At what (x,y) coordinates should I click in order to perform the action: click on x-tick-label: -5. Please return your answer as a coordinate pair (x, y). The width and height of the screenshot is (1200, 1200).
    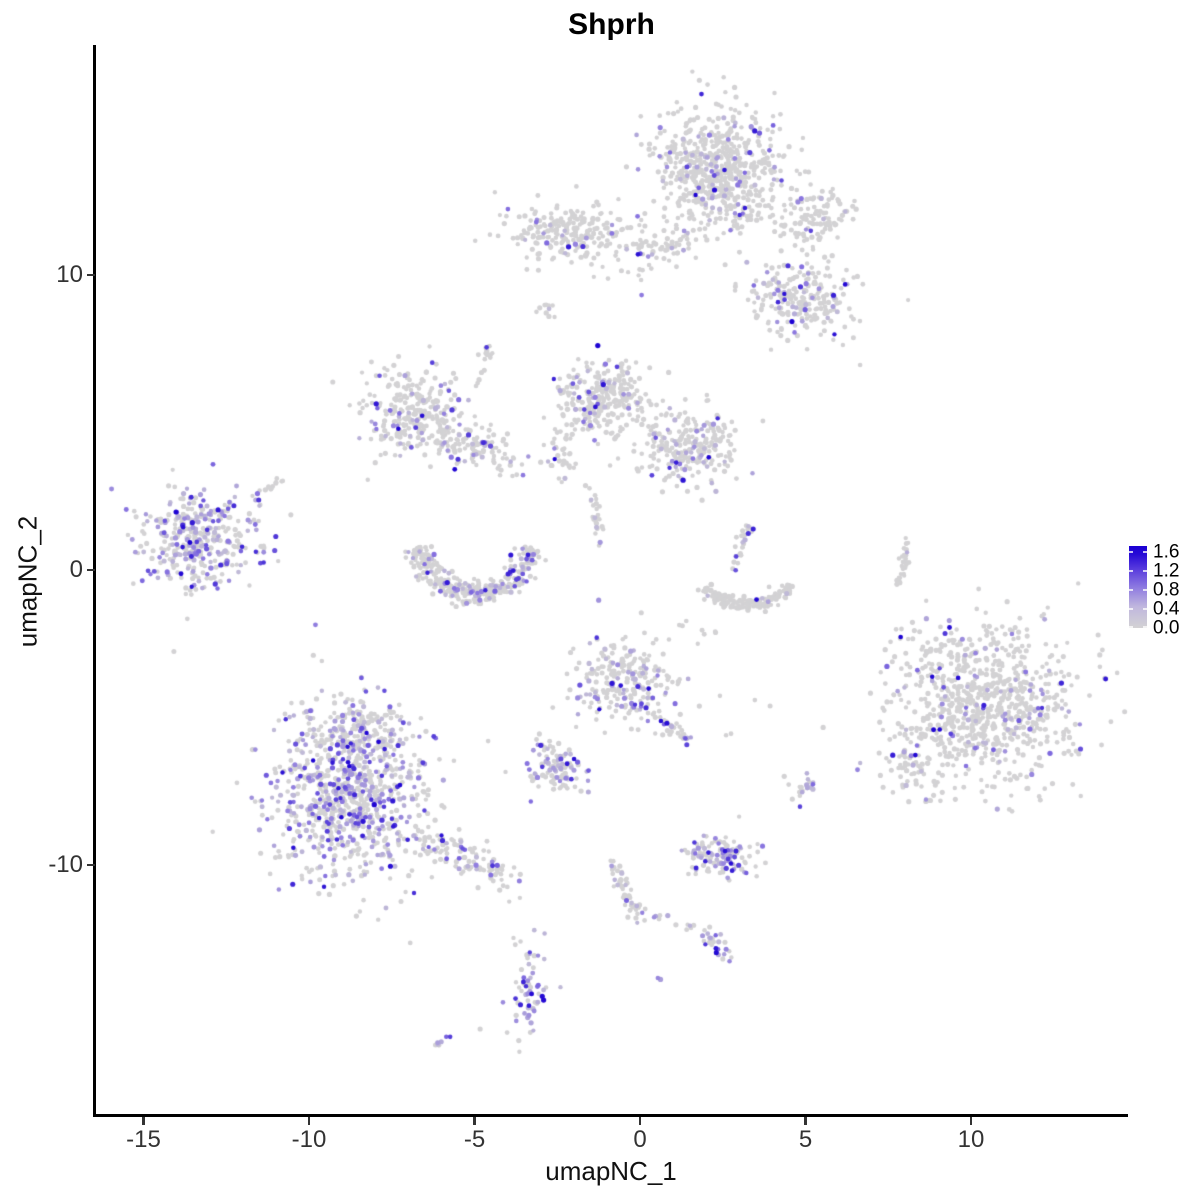
    Looking at the image, I should click on (474, 1139).